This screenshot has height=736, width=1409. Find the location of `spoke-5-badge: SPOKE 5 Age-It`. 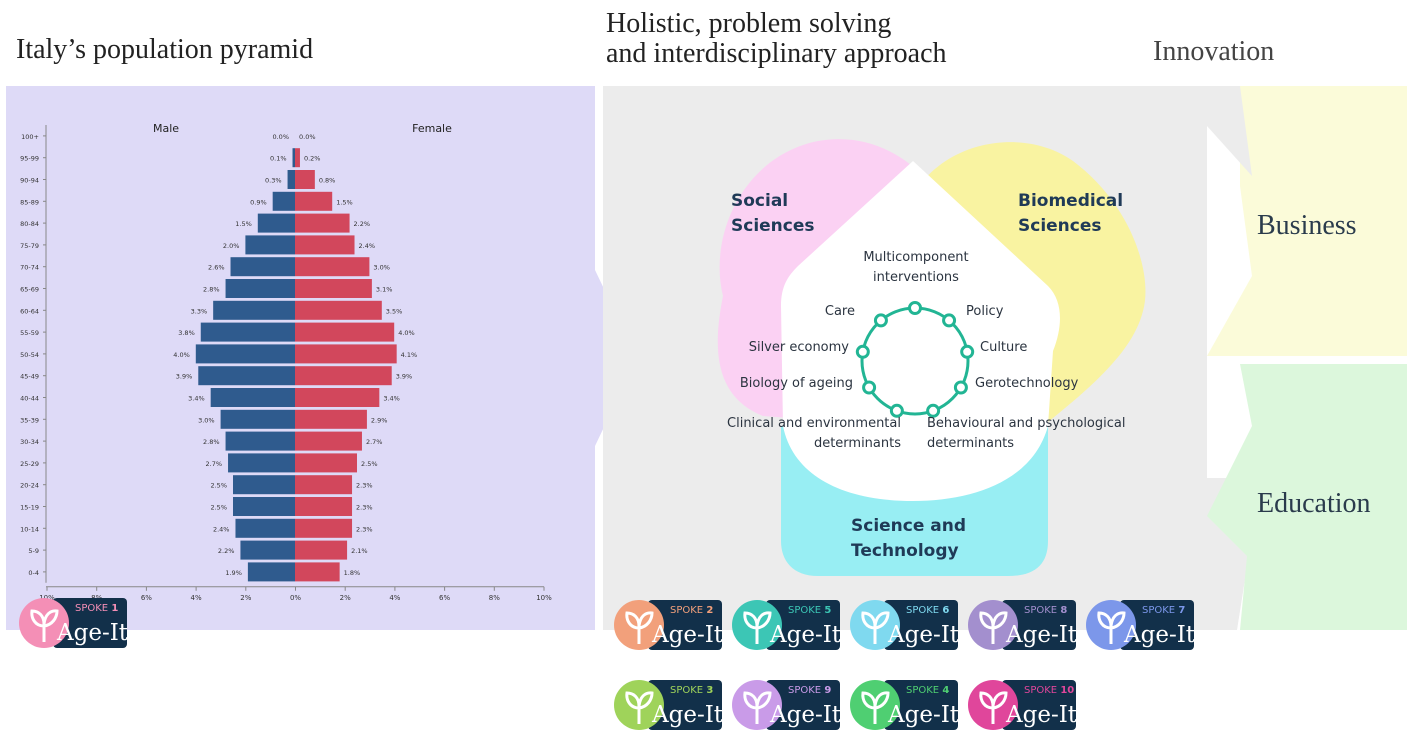

spoke-5-badge: SPOKE 5 Age-It is located at coordinates (787, 625).